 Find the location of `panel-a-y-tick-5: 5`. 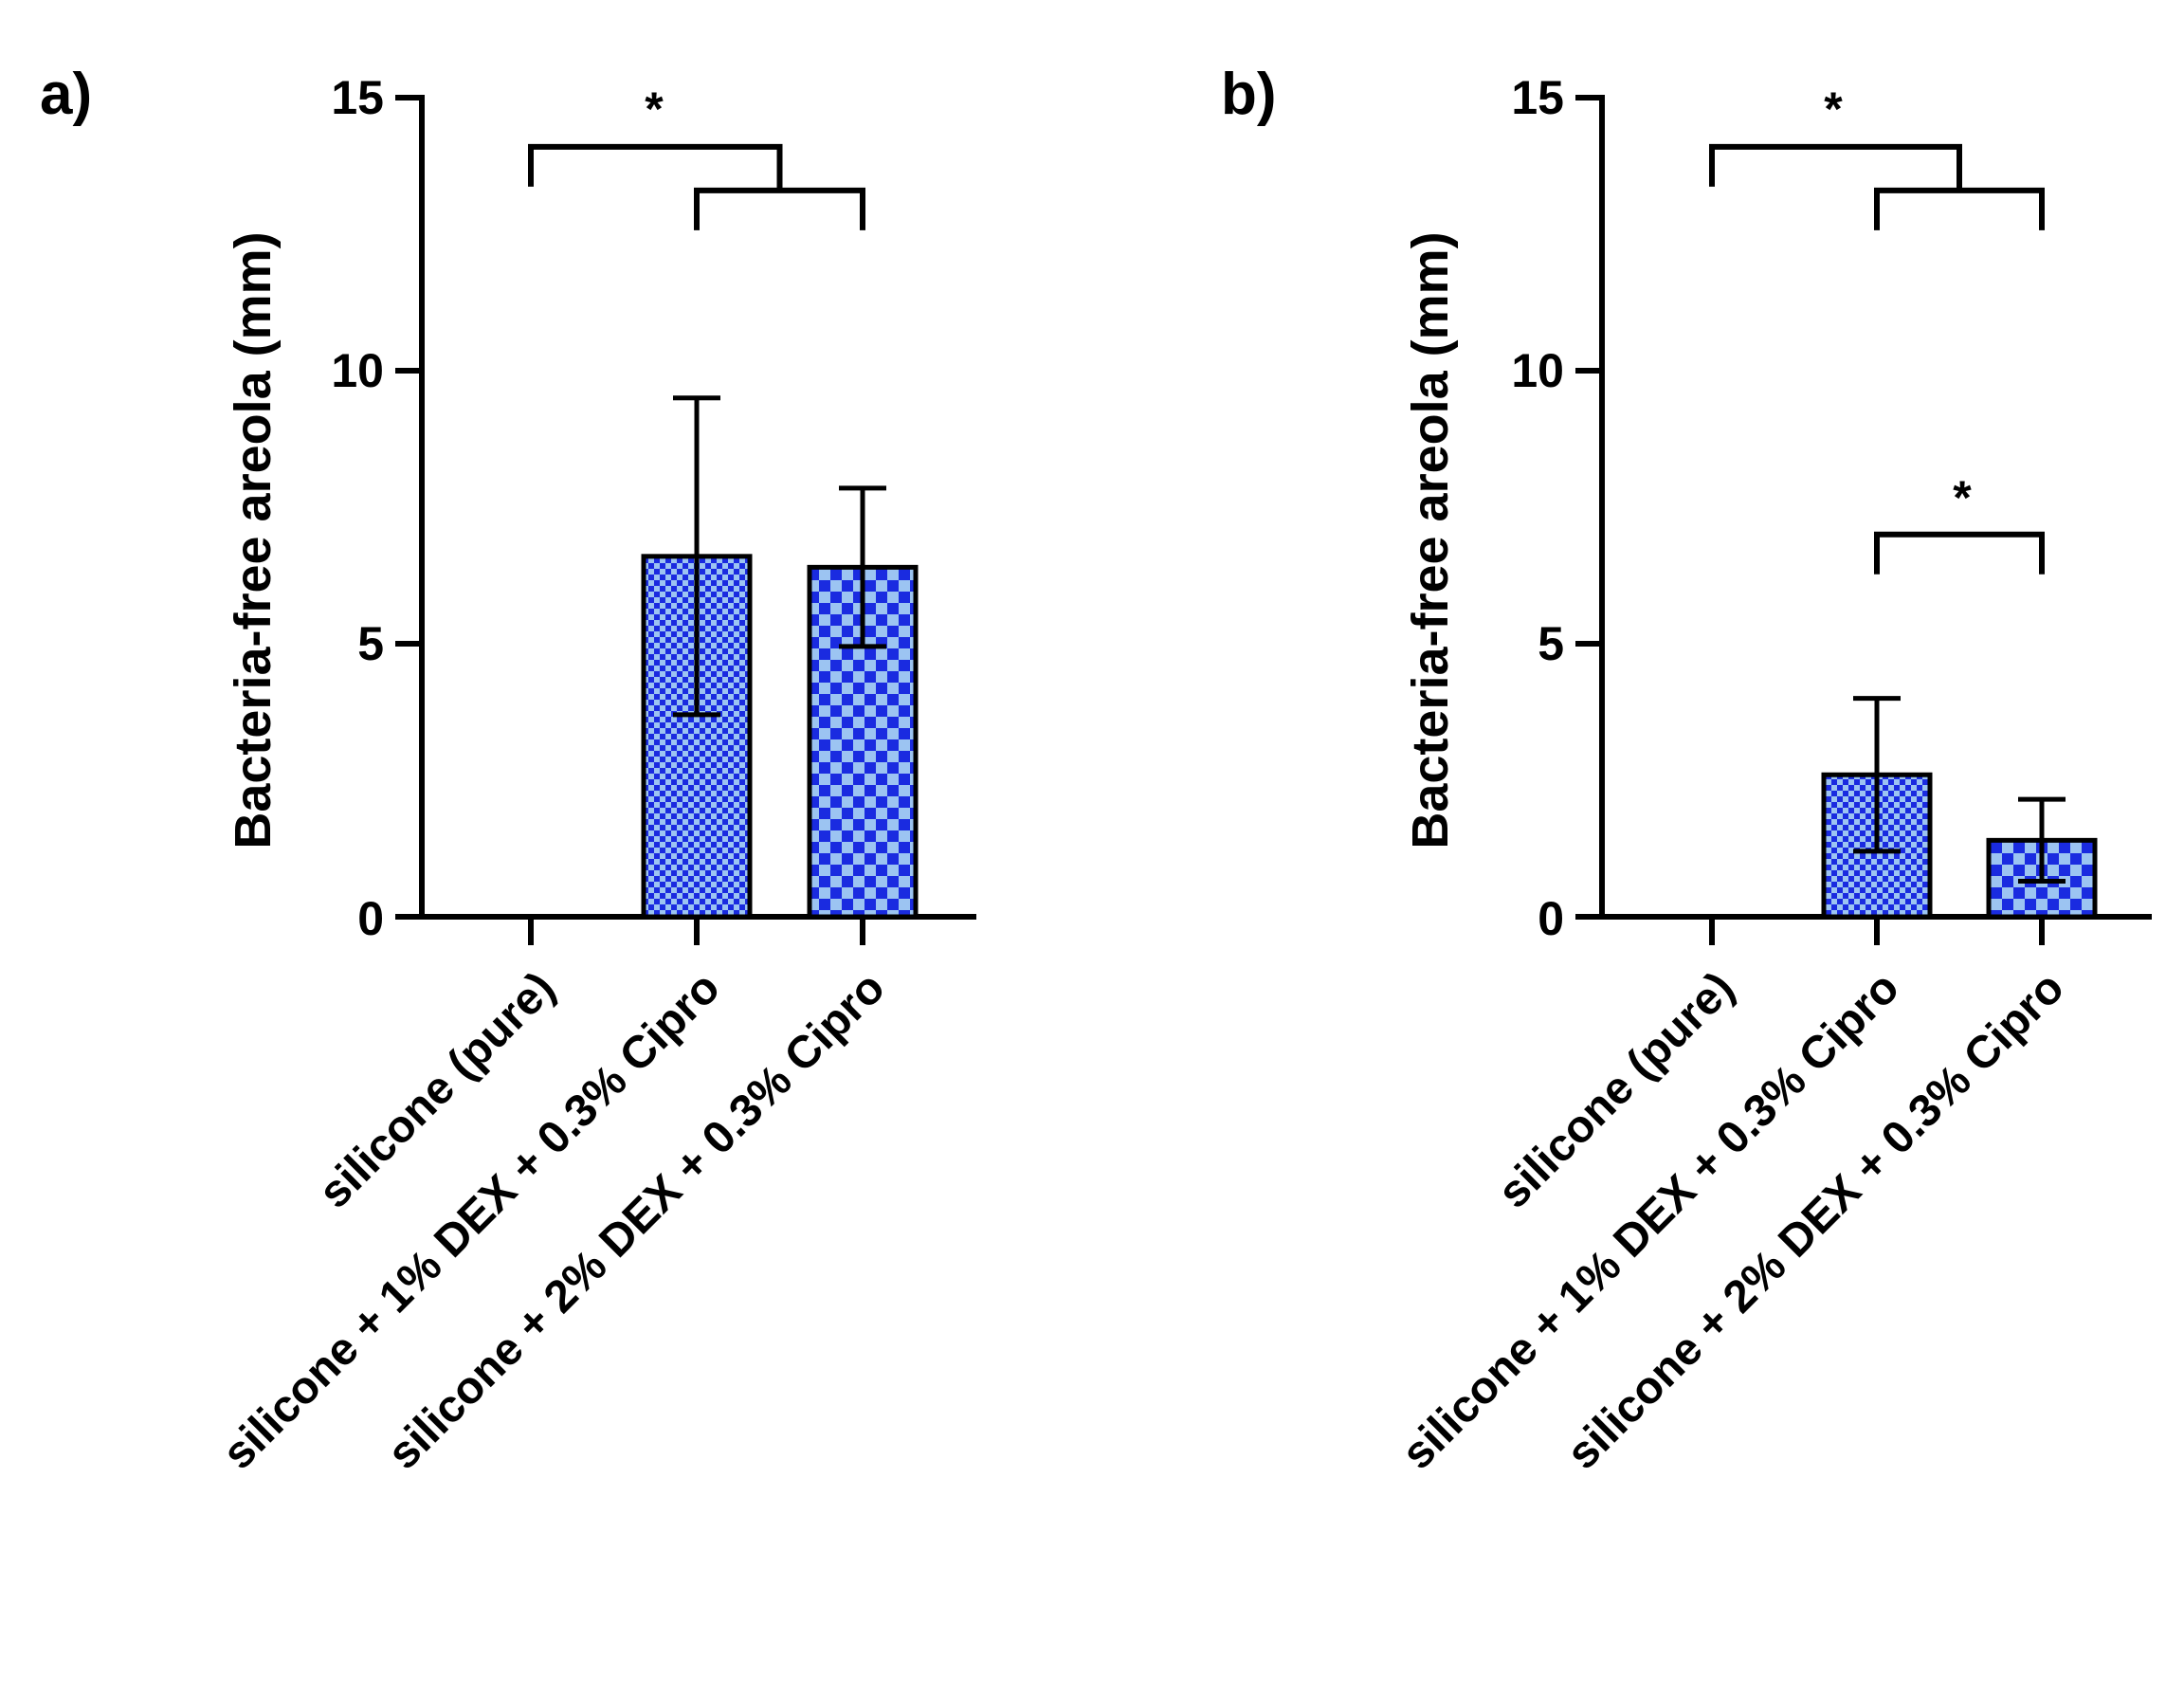

panel-a-y-tick-5: 5 is located at coordinates (370, 643).